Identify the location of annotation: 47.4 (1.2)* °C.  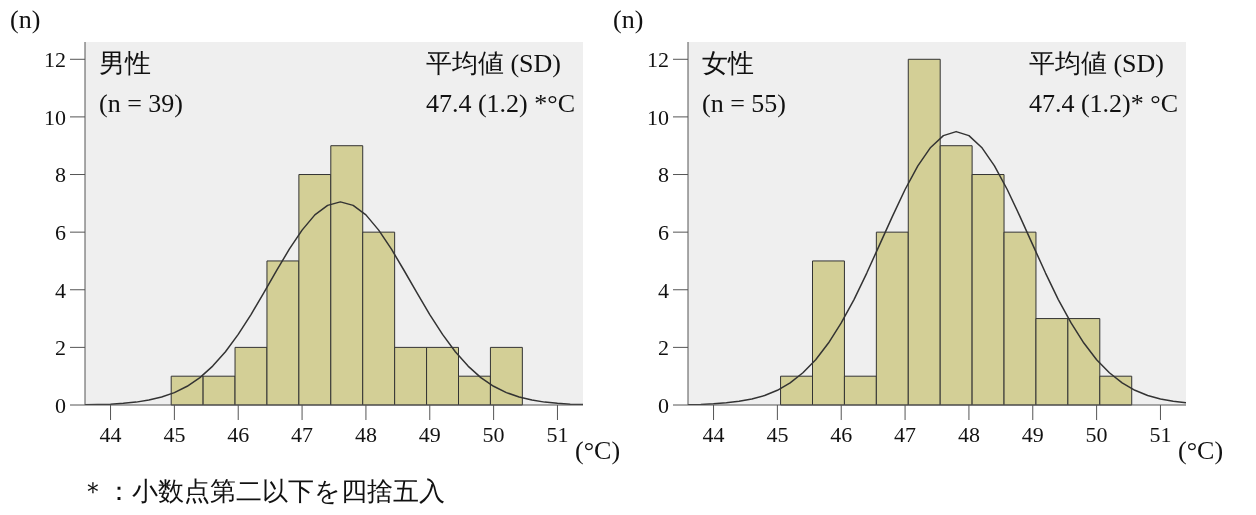
(1103, 104).